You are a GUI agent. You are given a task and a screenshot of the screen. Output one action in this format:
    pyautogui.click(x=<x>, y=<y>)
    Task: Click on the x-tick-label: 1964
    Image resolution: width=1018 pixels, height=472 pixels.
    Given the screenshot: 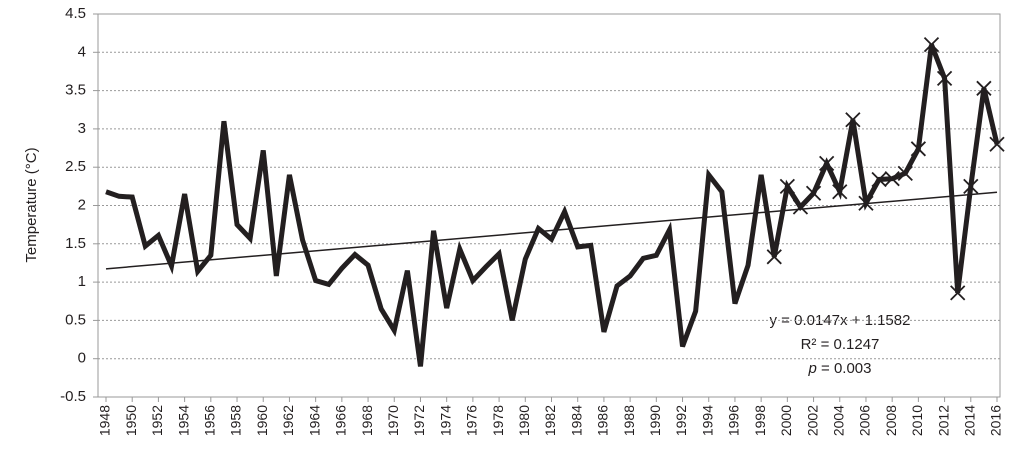 What is the action you would take?
    pyautogui.click(x=314, y=420)
    